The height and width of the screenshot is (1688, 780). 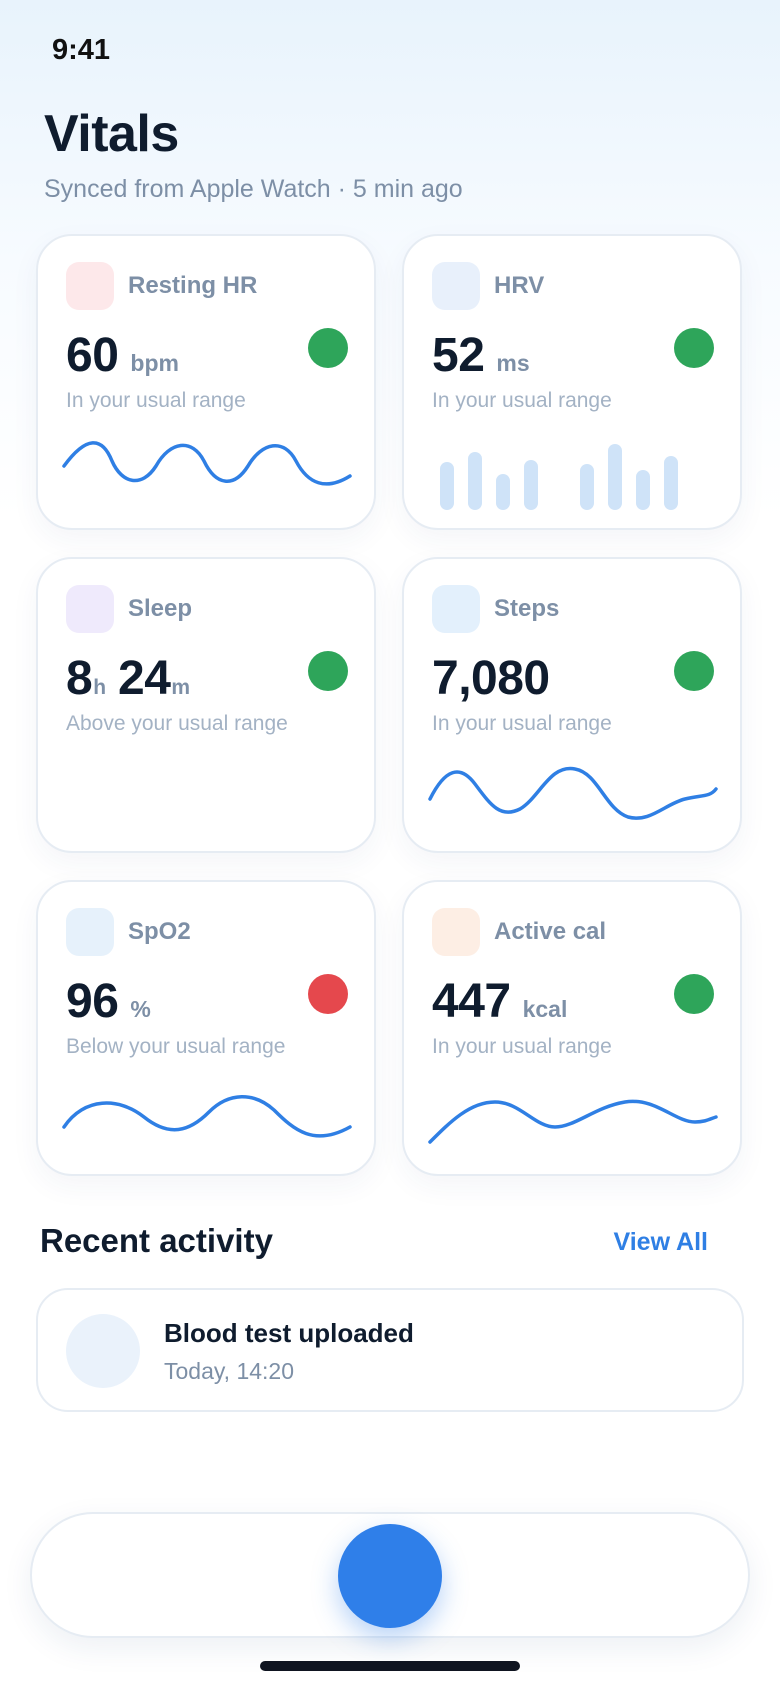 I want to click on vital-card-sleep: Sleep 8 h 24 m Above your usual range, so click(x=206, y=705).